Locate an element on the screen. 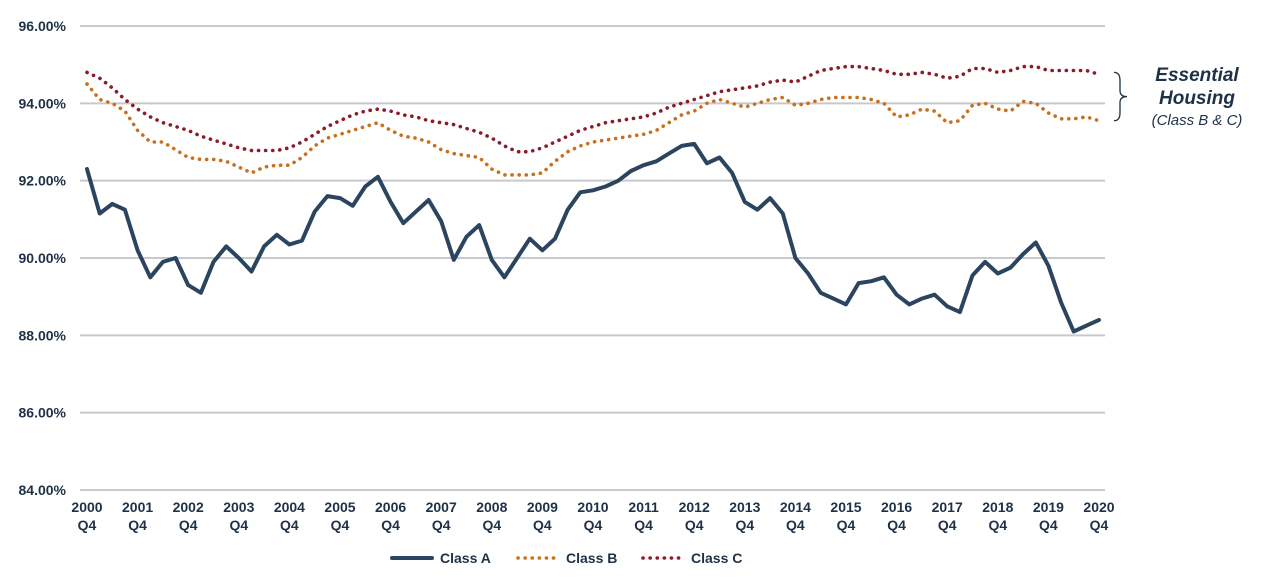  annotation-title-line-1: Essential is located at coordinates (1197, 75).